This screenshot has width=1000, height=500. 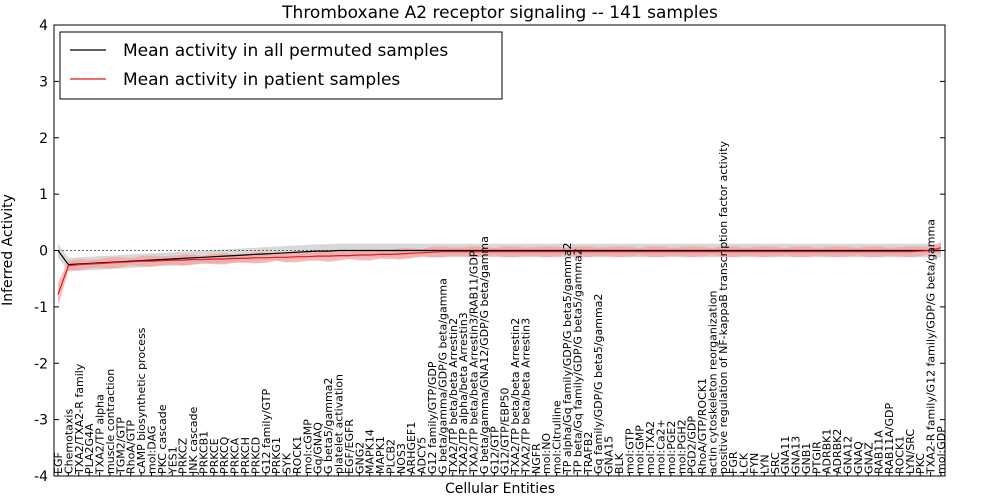 I want to click on category-label: PGD2/GDP, so click(x=692, y=445).